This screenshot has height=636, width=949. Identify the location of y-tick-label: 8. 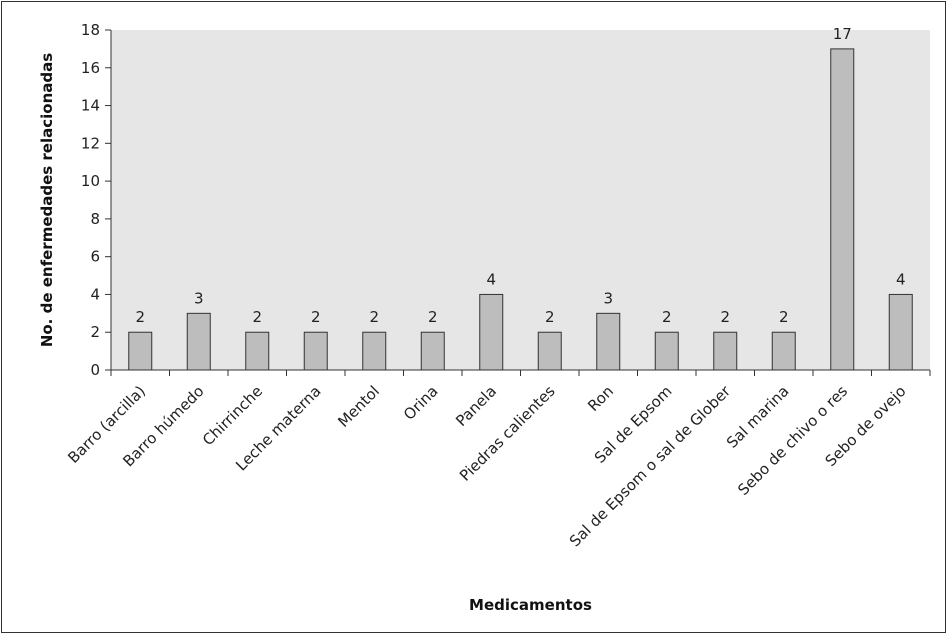
(95, 219).